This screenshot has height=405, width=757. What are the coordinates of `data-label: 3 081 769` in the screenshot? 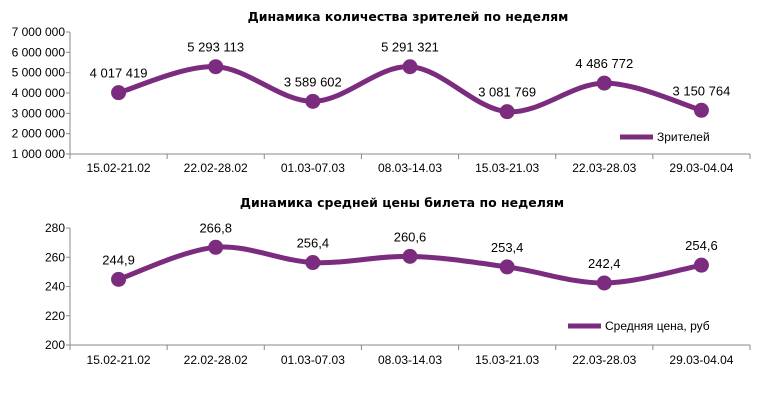 It's located at (507, 92).